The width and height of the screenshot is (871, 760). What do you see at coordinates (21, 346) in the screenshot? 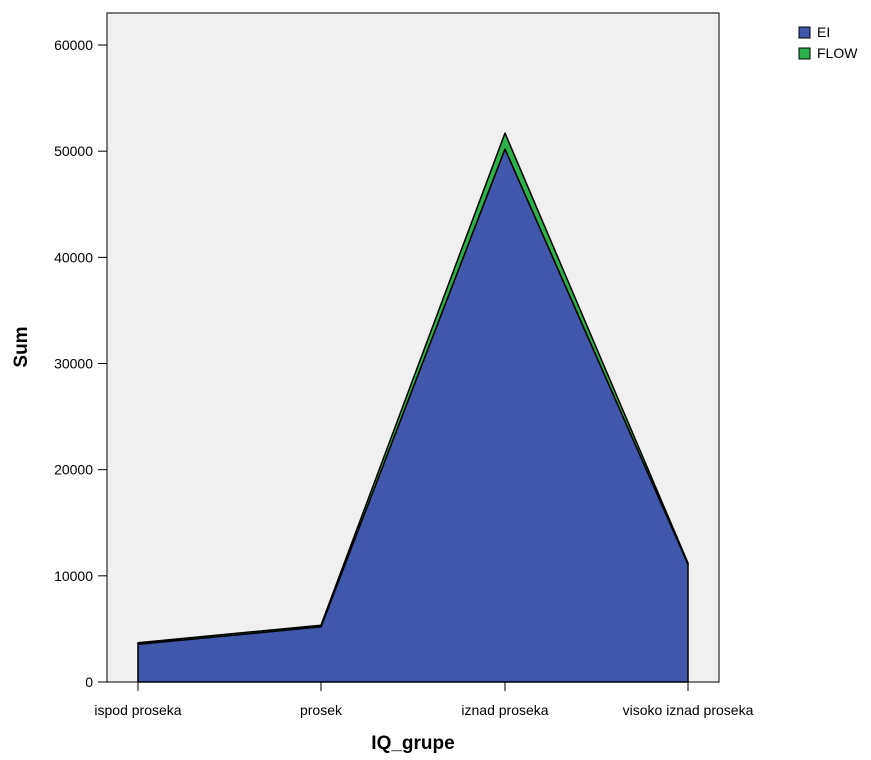
I see `y-axis-label: Sum` at bounding box center [21, 346].